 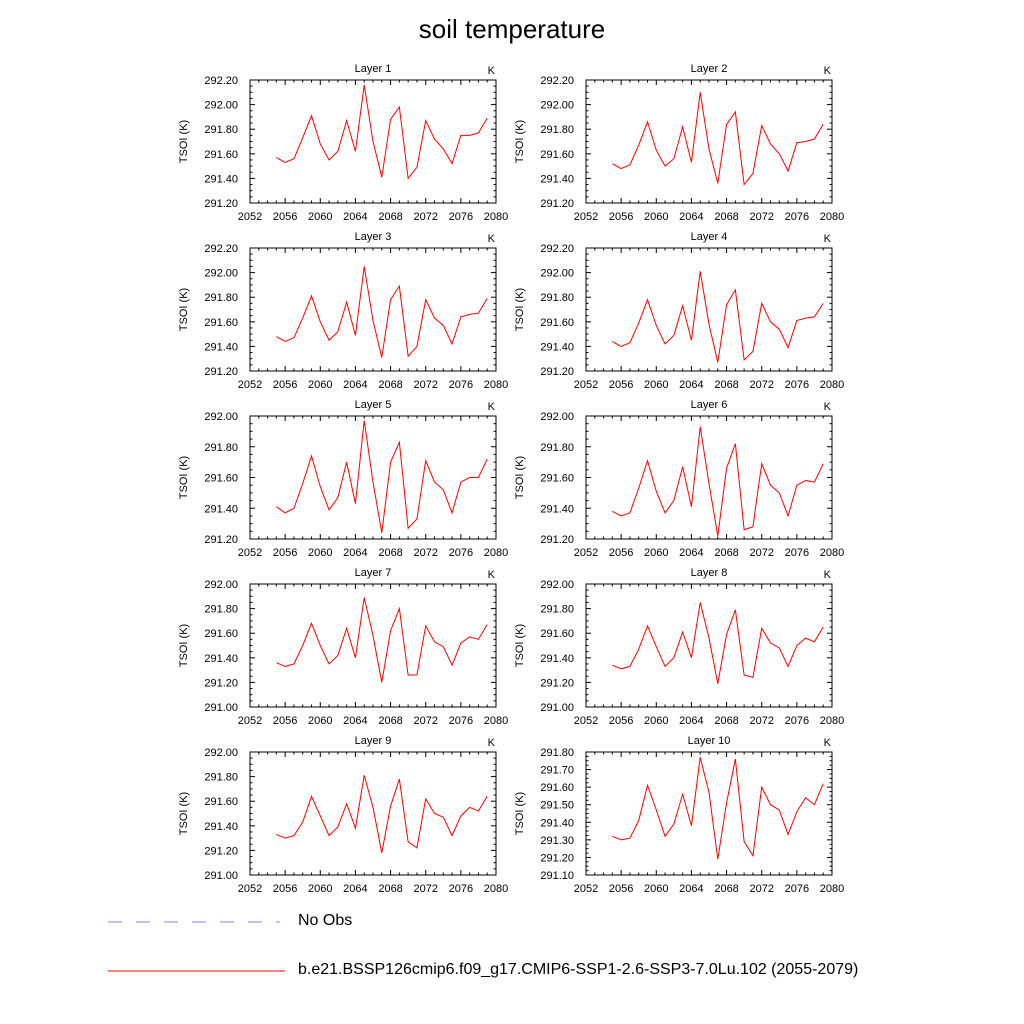 What do you see at coordinates (557, 771) in the screenshot?
I see `y-tick-label: 291.70` at bounding box center [557, 771].